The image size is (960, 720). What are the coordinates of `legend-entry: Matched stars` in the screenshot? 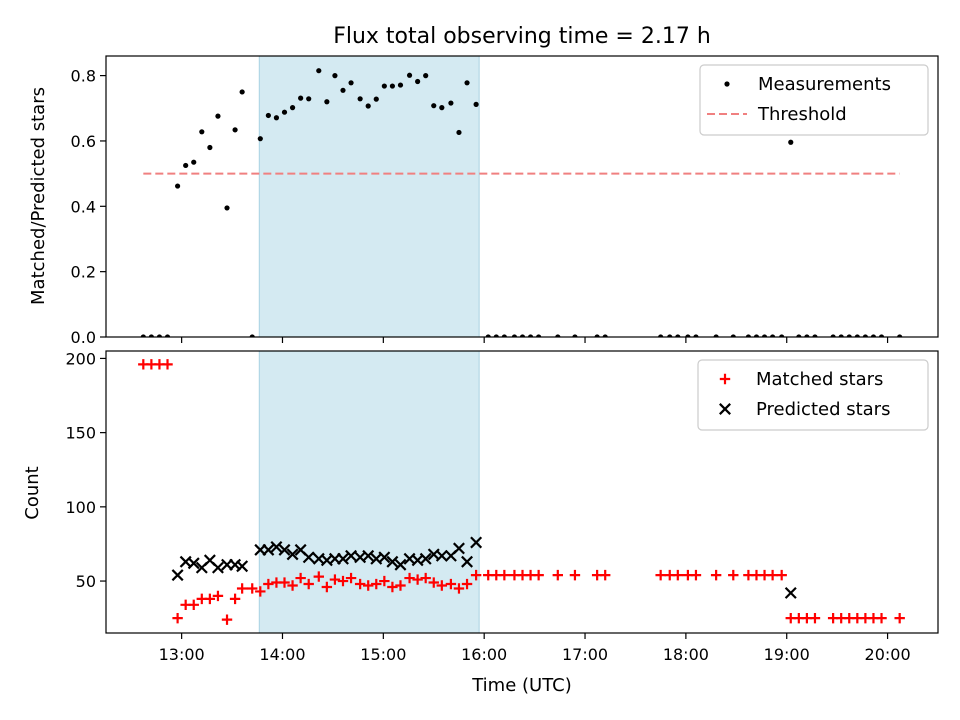 It's located at (819, 379).